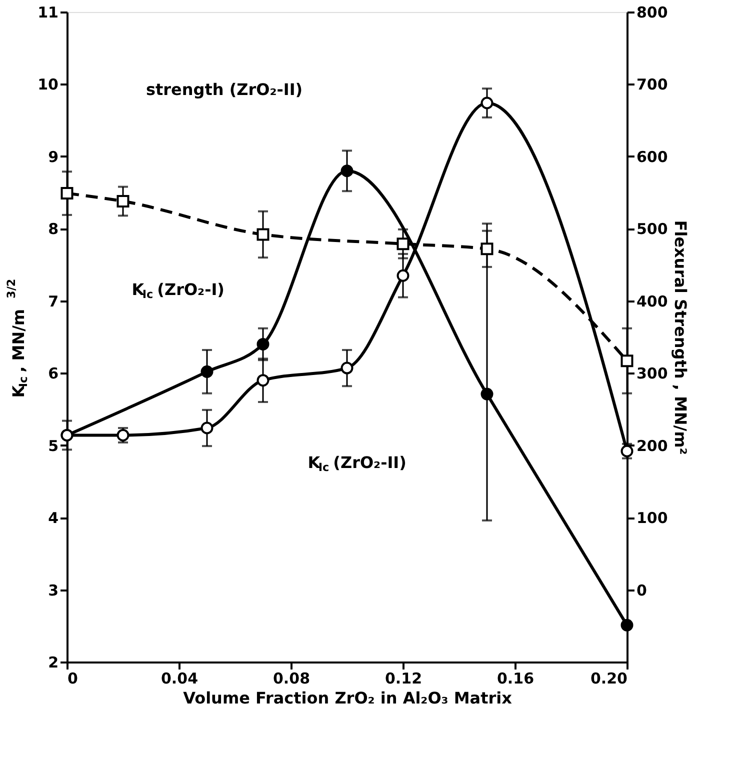 The image size is (751, 773). I want to click on annotation: strength (ZrO₂-II), so click(224, 89).